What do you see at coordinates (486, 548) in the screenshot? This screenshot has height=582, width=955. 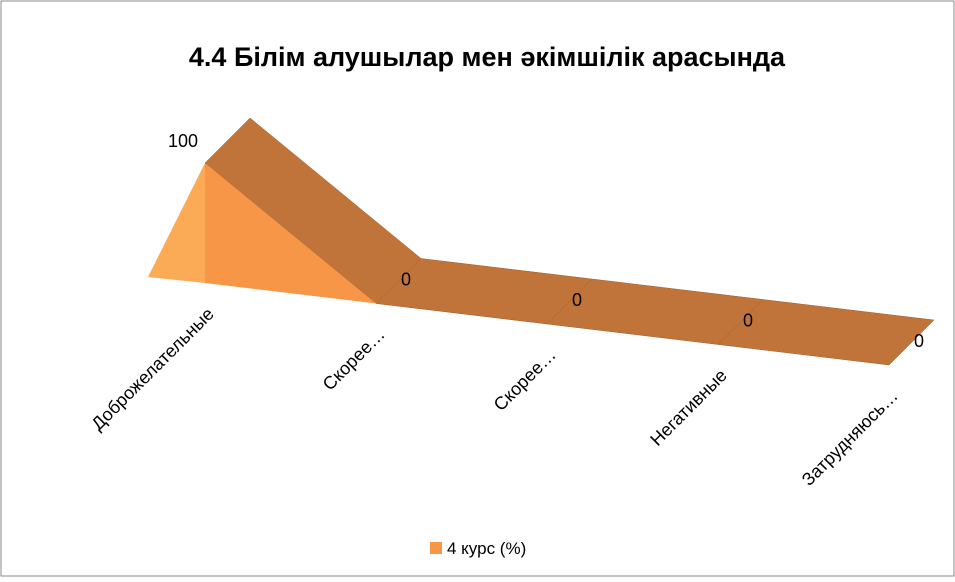 I see `legend-label: 4 курс (%)` at bounding box center [486, 548].